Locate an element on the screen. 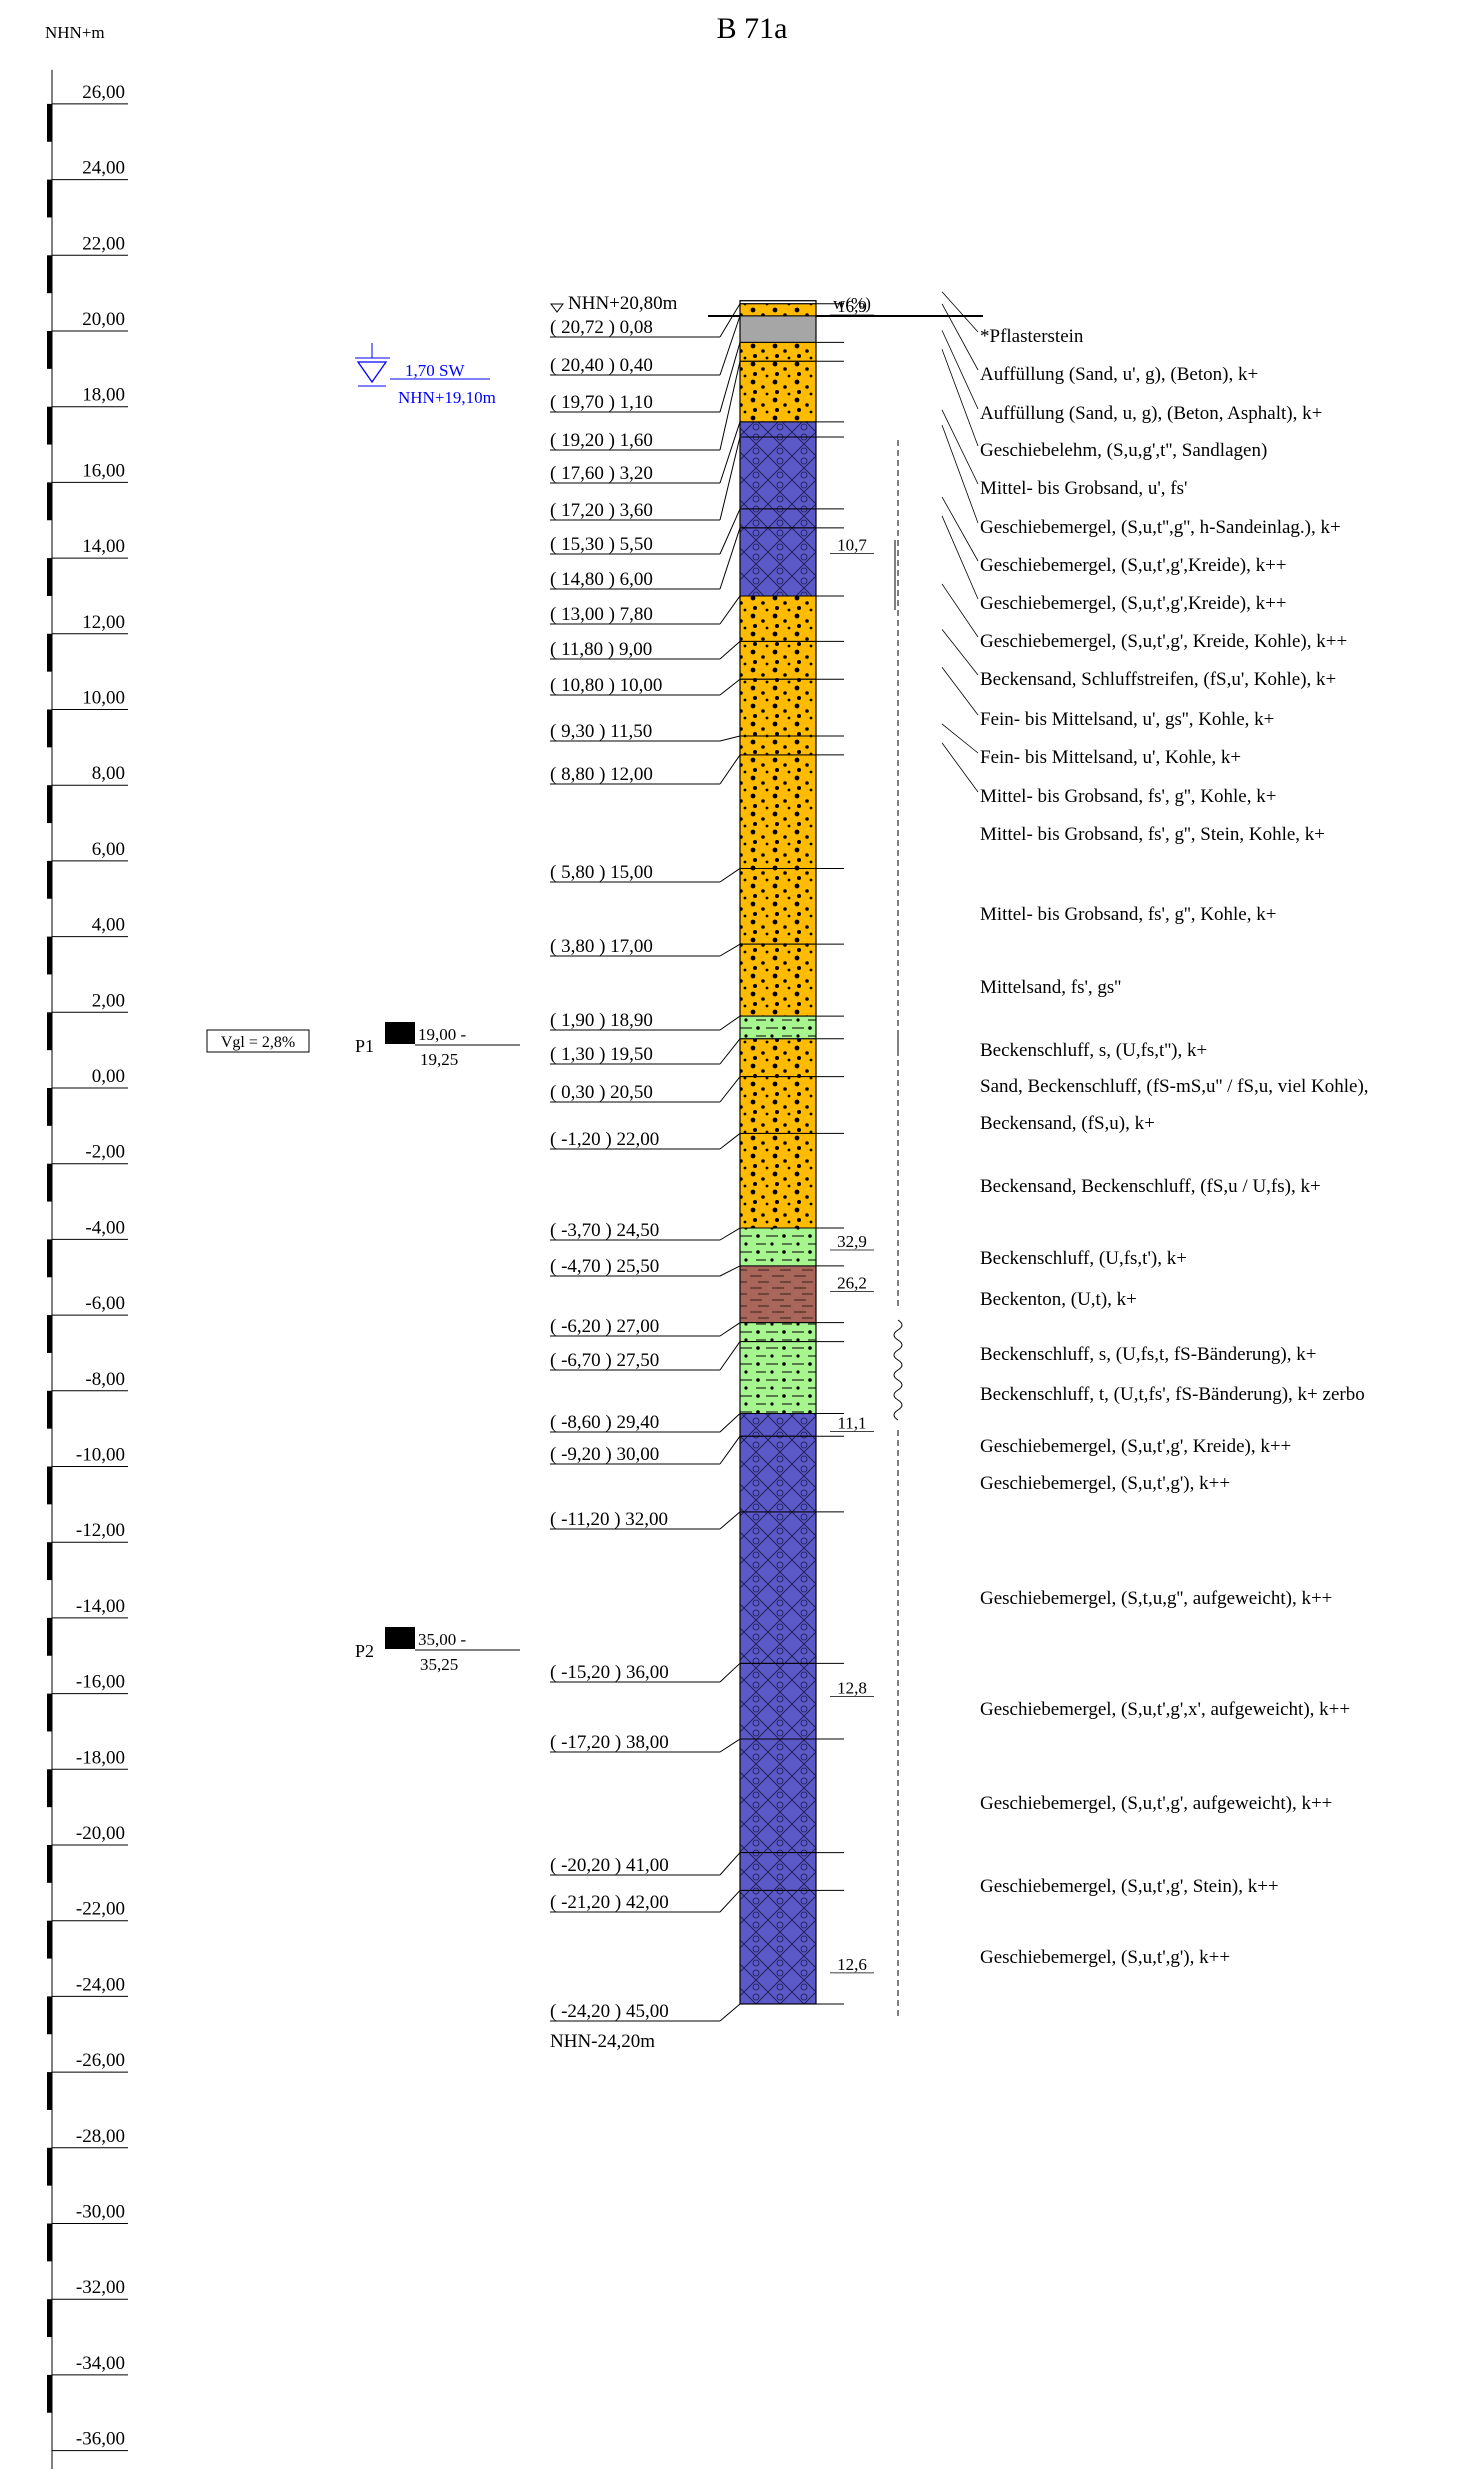 This screenshot has height=2469, width=1476. axis-tick-label: -26,00 is located at coordinates (100, 2060).